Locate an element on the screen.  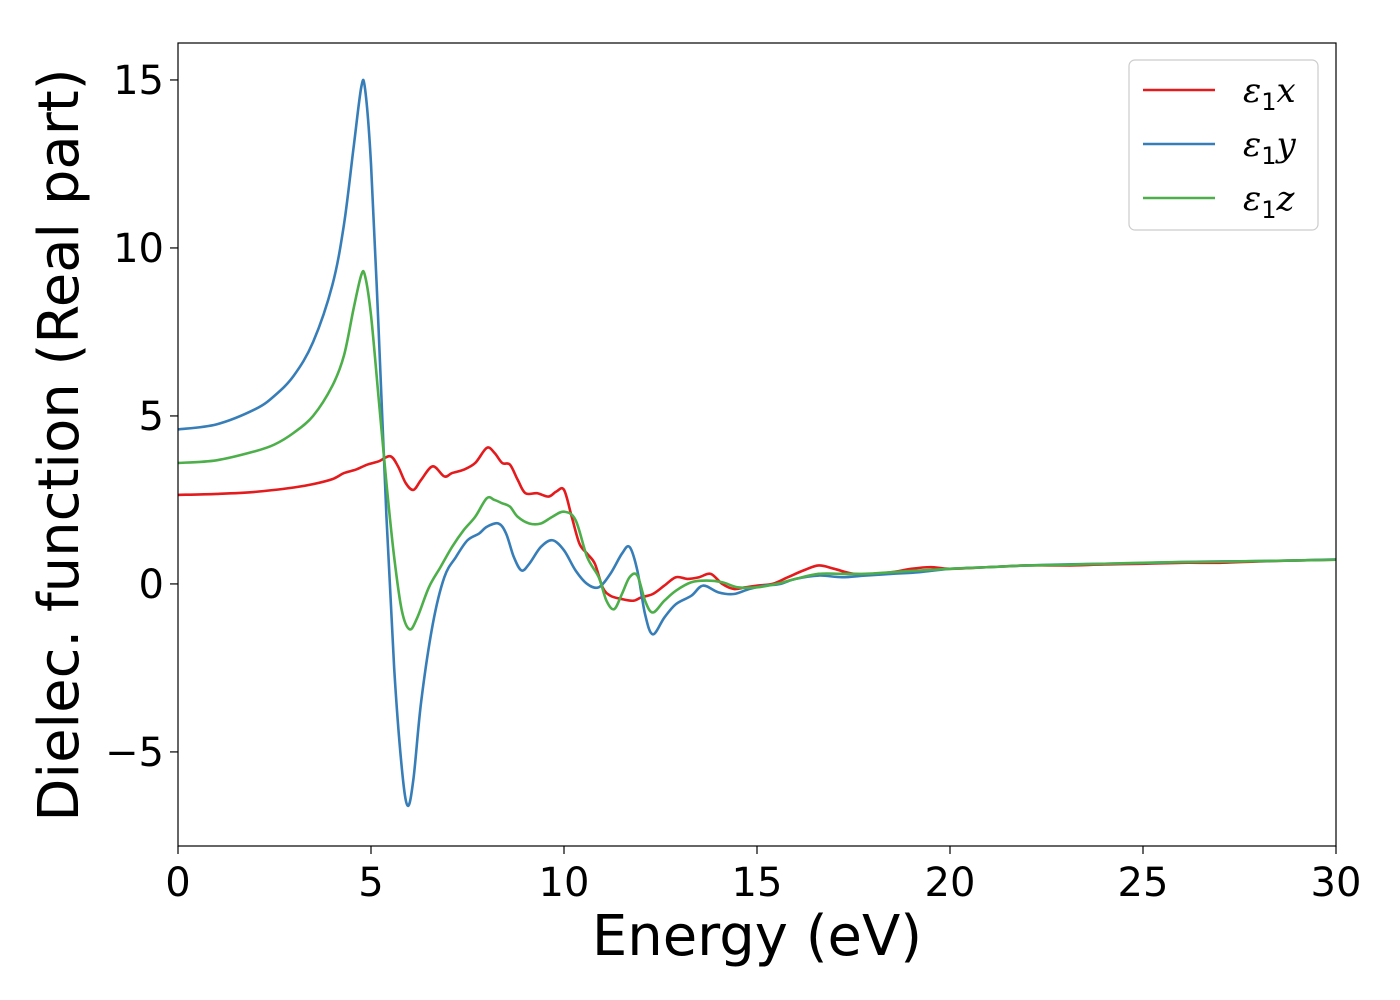
x-tick-label: 5 is located at coordinates (370, 883).